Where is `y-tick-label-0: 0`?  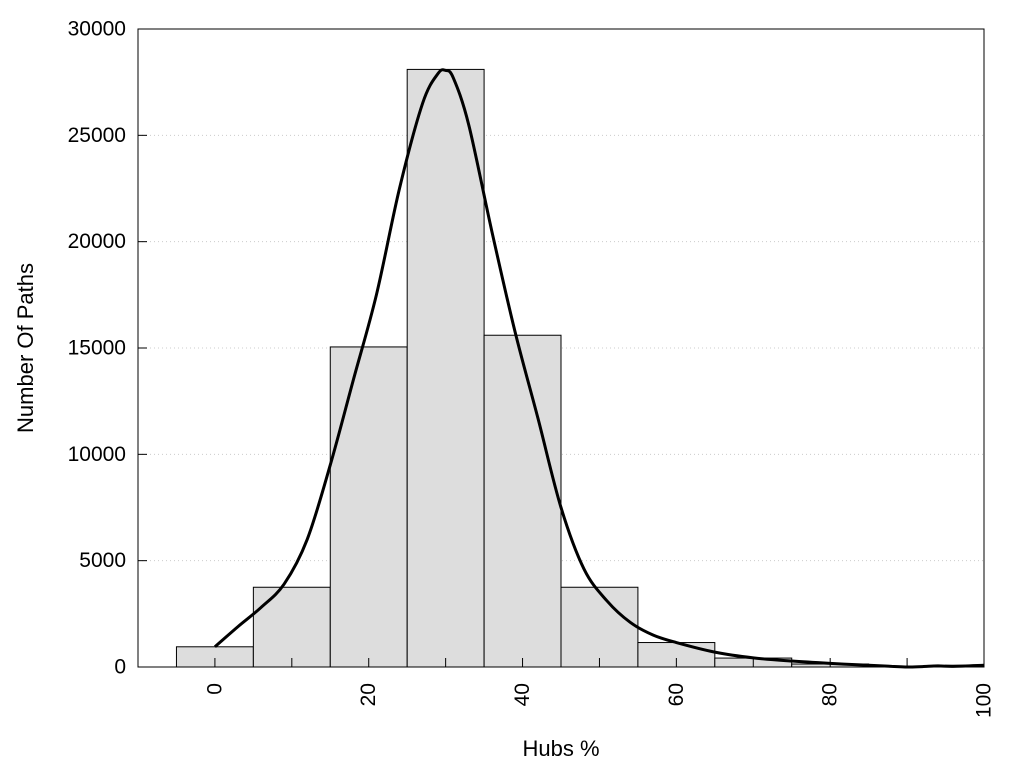
y-tick-label-0: 0 is located at coordinates (120, 667).